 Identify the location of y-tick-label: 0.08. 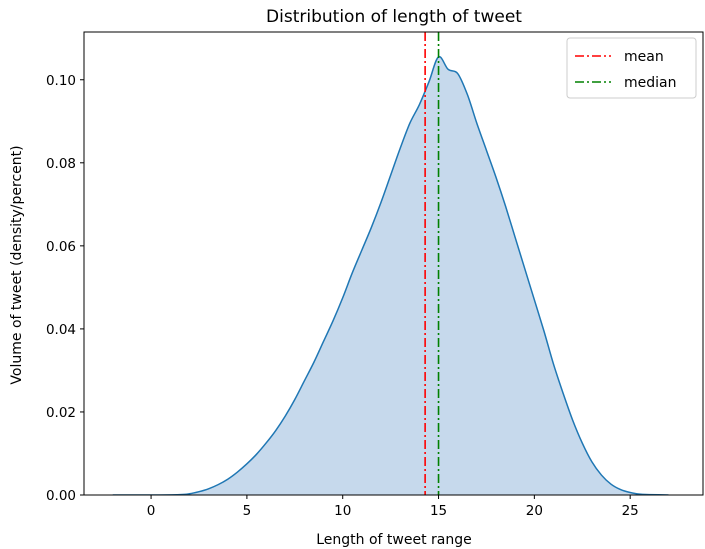
(61, 164).